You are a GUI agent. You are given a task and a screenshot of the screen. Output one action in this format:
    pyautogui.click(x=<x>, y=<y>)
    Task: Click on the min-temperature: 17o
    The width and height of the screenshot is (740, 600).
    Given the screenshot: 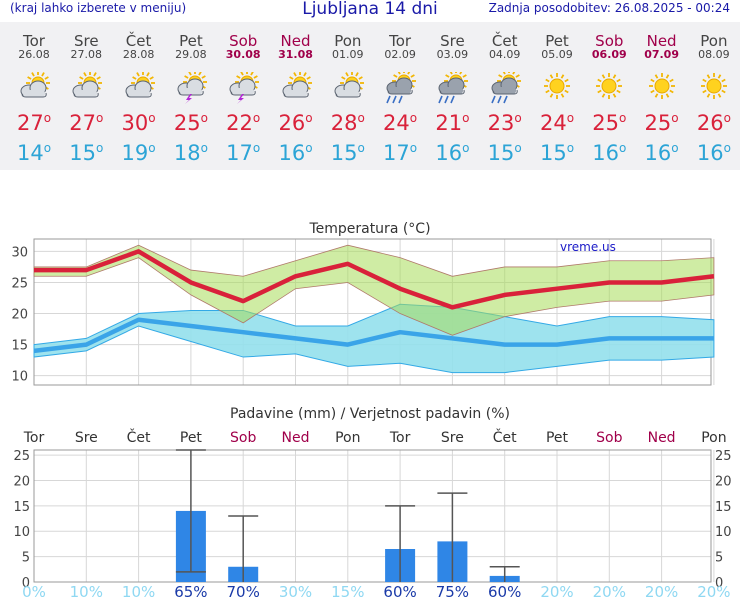 What is the action you would take?
    pyautogui.click(x=243, y=153)
    